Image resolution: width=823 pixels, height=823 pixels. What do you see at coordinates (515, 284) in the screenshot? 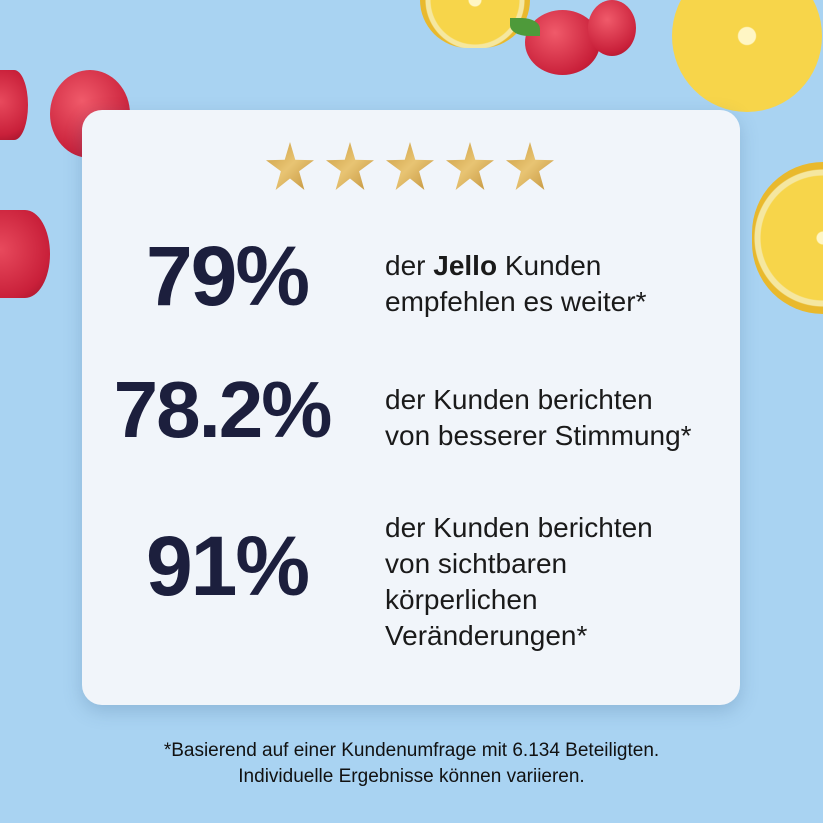
I see `stat-description: der Jello Kunden empfehlen es weiter*` at bounding box center [515, 284].